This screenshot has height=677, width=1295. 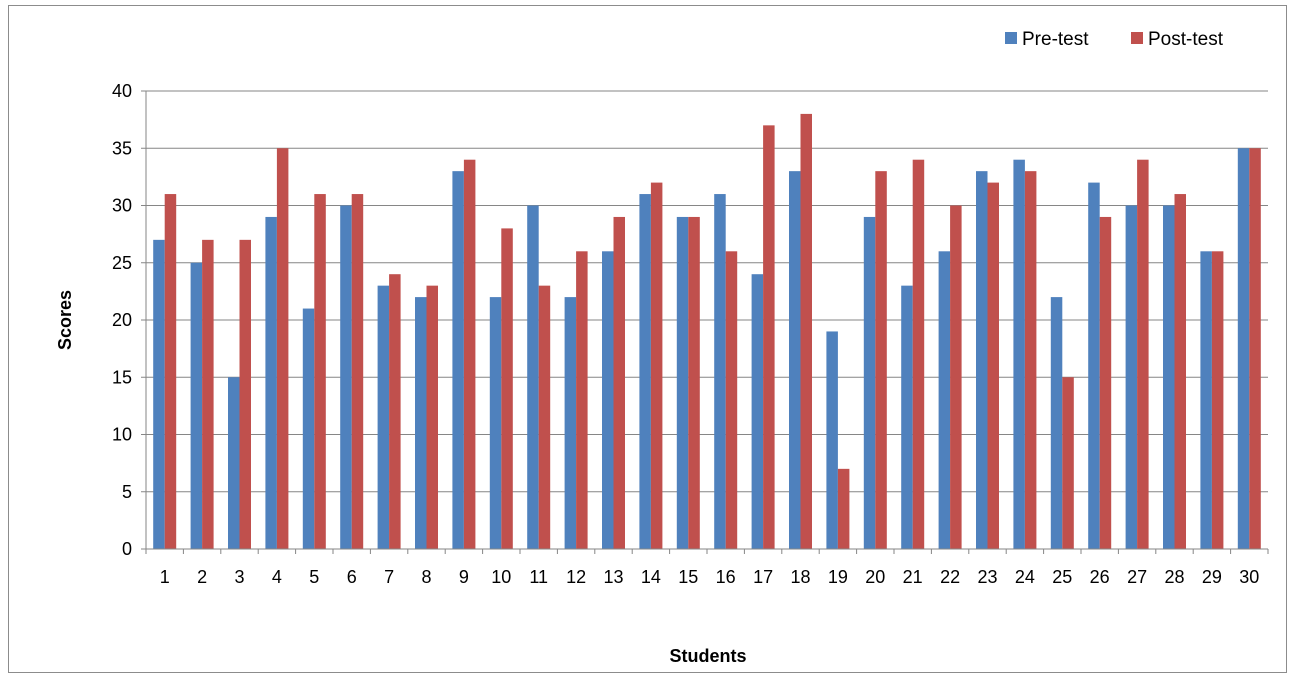 What do you see at coordinates (122, 263) in the screenshot?
I see `y-tick-label: 25` at bounding box center [122, 263].